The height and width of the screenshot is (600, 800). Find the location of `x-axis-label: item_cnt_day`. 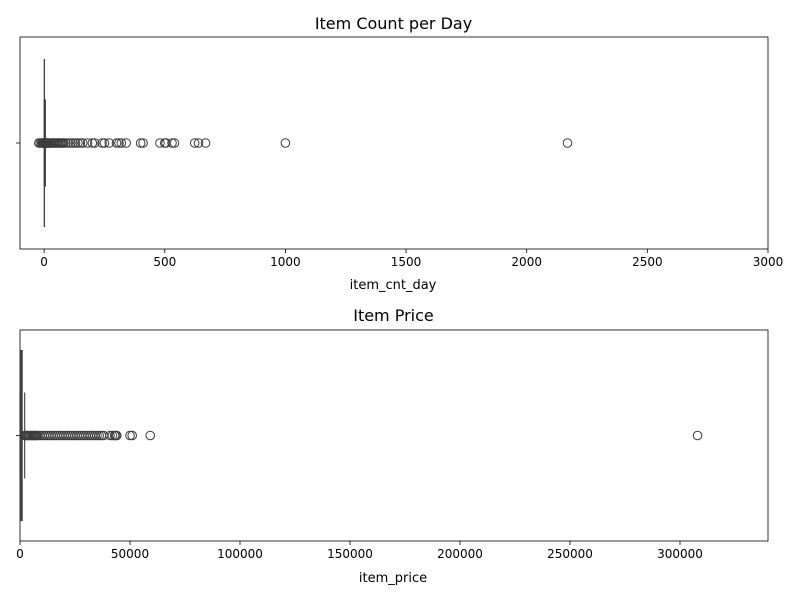

x-axis-label: item_cnt_day is located at coordinates (393, 285).